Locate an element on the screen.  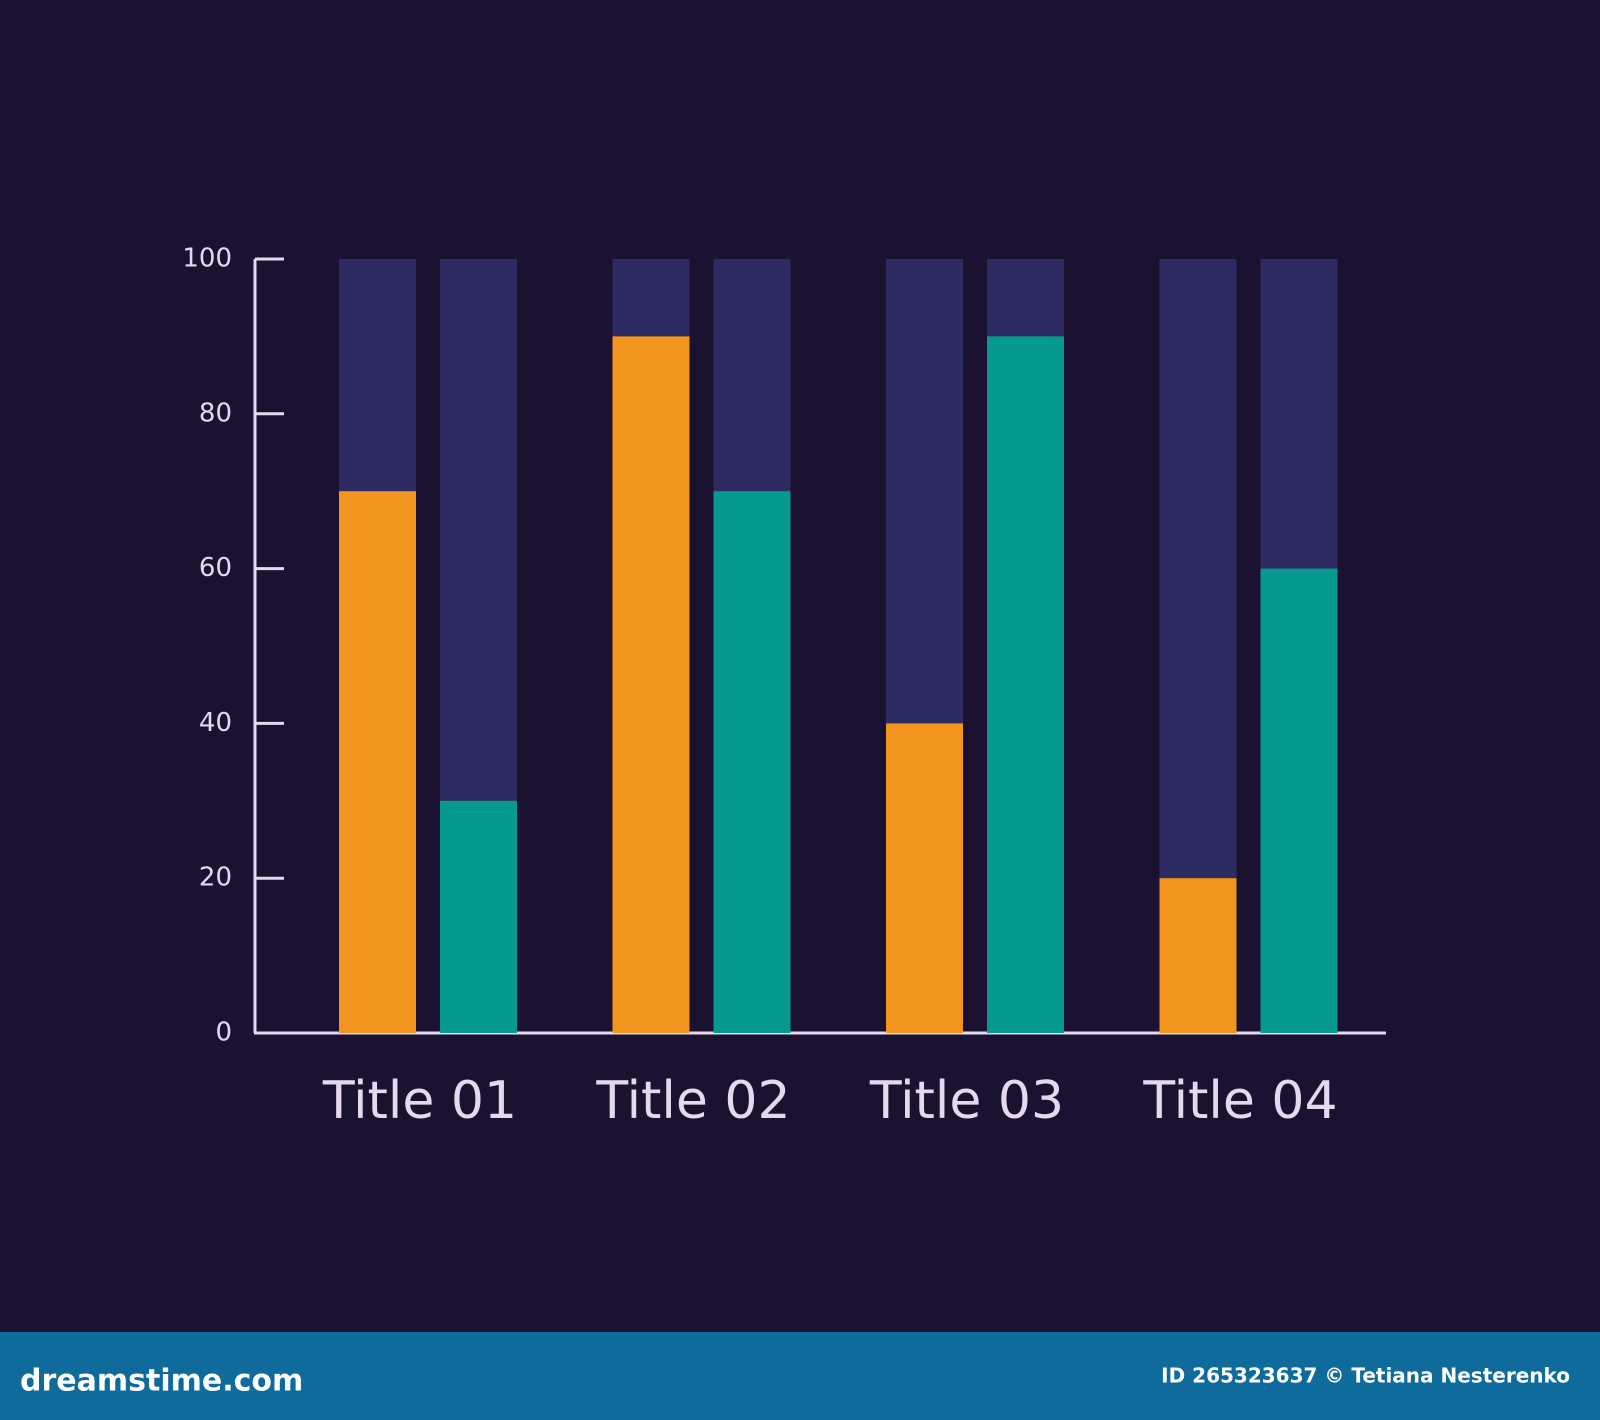
y-tick-label: 40 is located at coordinates (215, 723).